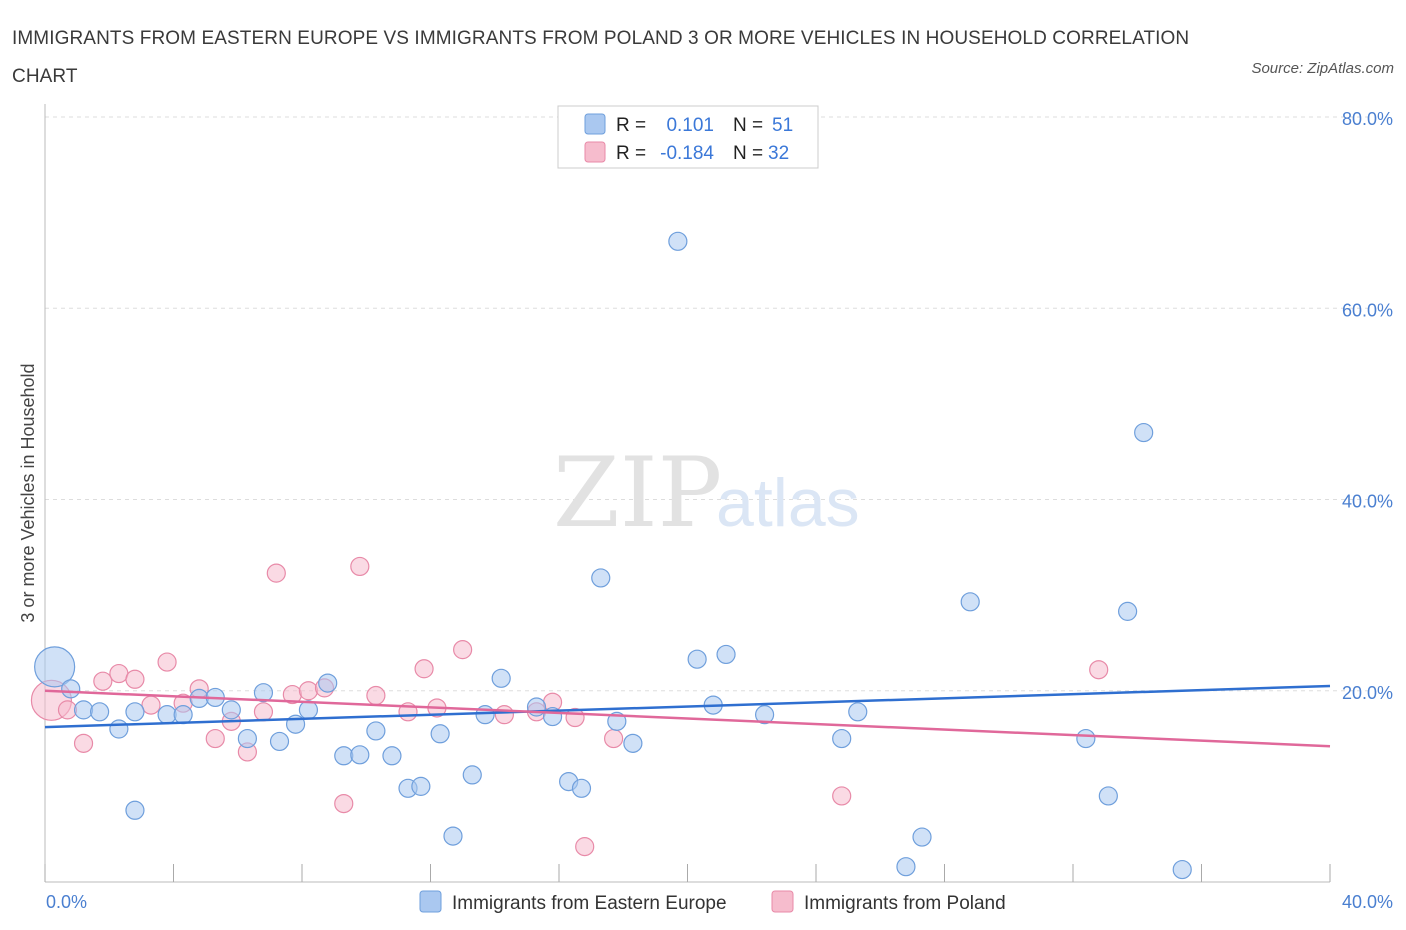 This screenshot has height=930, width=1406. What do you see at coordinates (595, 152) in the screenshot?
I see `legend-swatch-pink` at bounding box center [595, 152].